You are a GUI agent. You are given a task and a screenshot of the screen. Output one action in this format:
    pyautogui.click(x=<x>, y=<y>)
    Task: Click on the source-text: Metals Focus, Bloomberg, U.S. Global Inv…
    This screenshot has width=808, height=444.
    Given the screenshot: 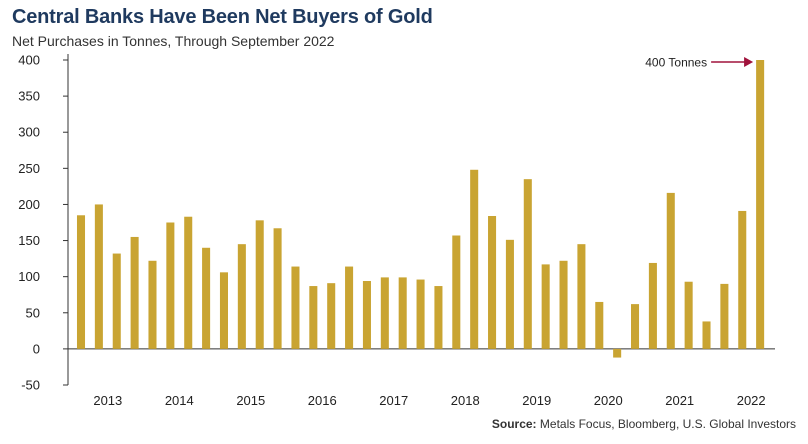 What is the action you would take?
    pyautogui.click(x=666, y=424)
    